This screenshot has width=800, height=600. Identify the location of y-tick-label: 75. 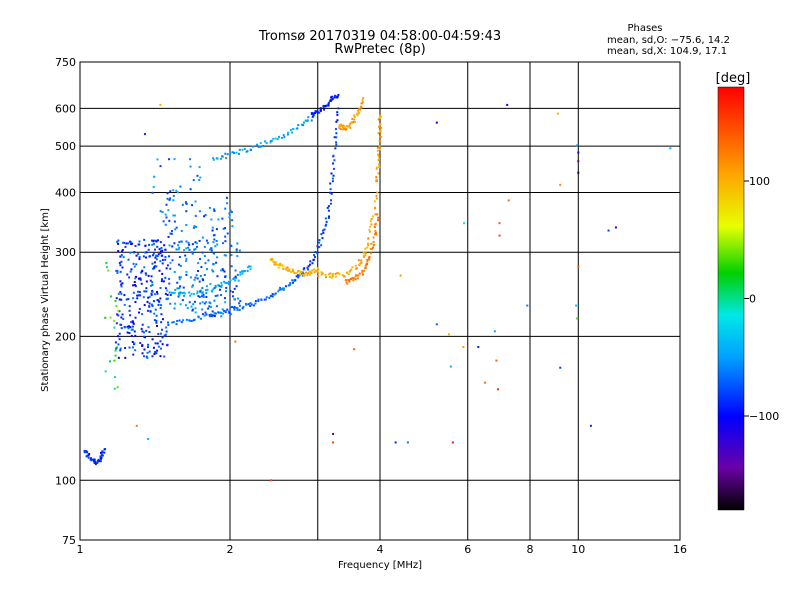
(69, 540).